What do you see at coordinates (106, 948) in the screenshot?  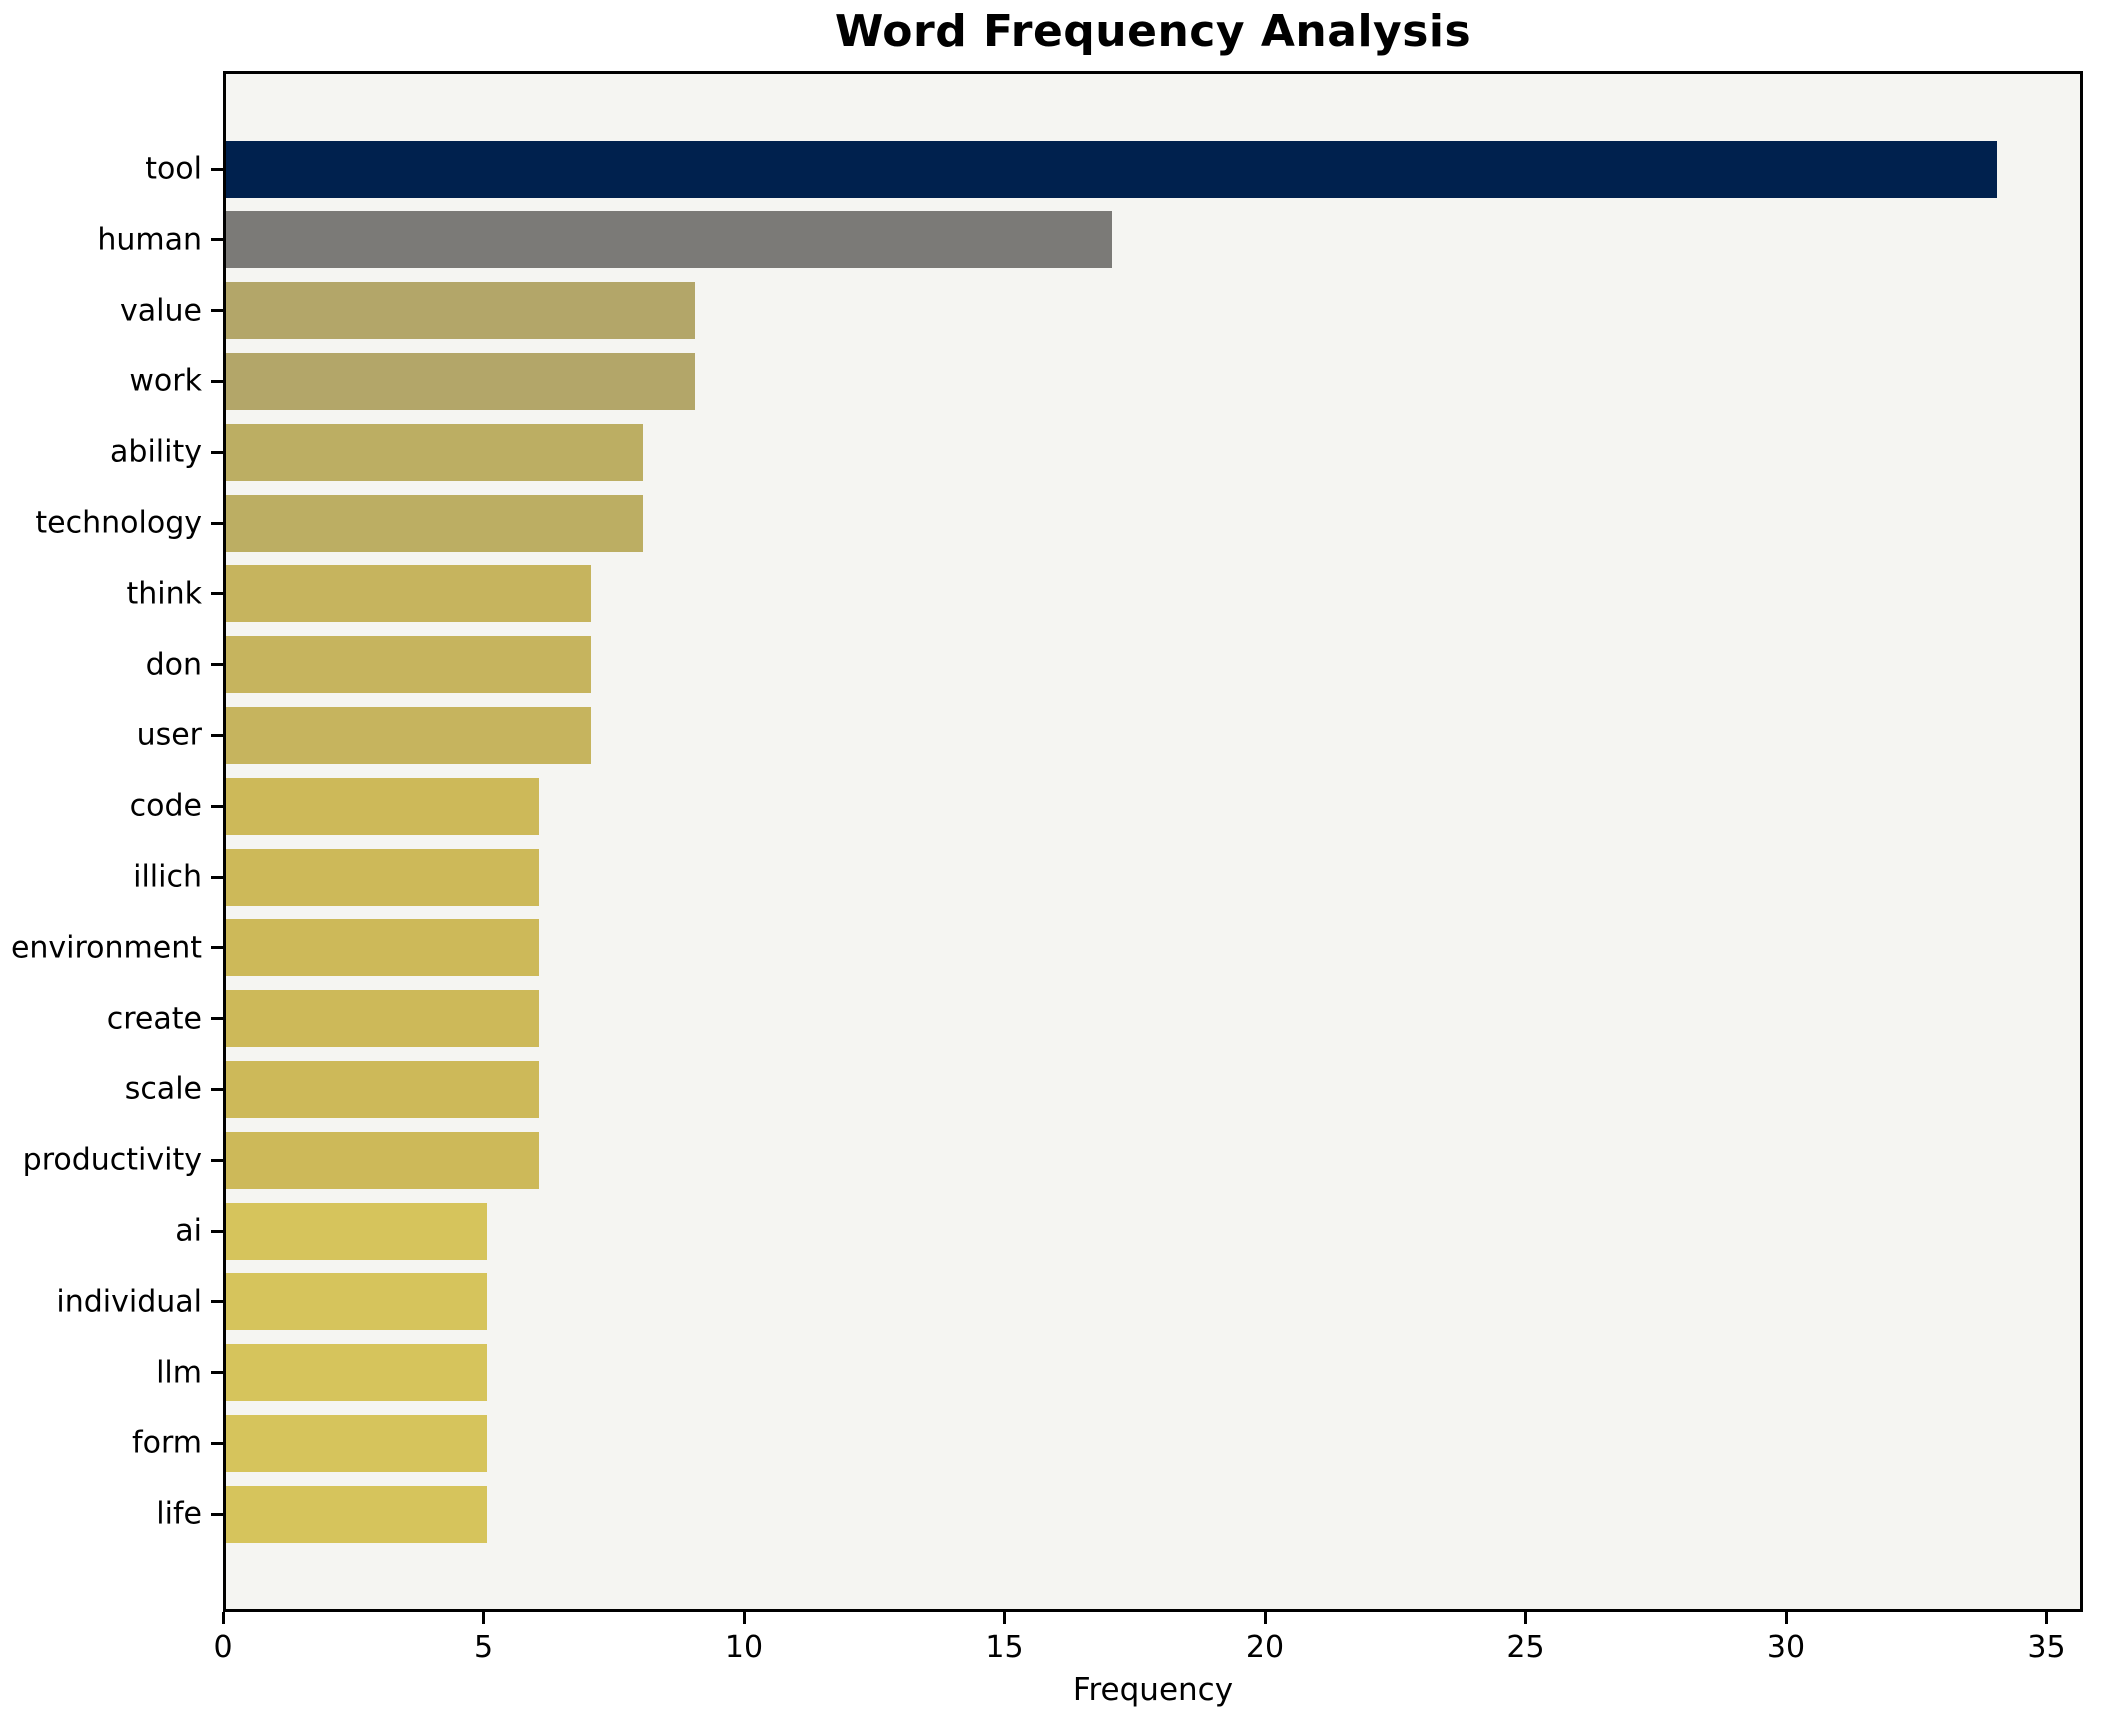 I see `y-tick-label-environment: environment` at bounding box center [106, 948].